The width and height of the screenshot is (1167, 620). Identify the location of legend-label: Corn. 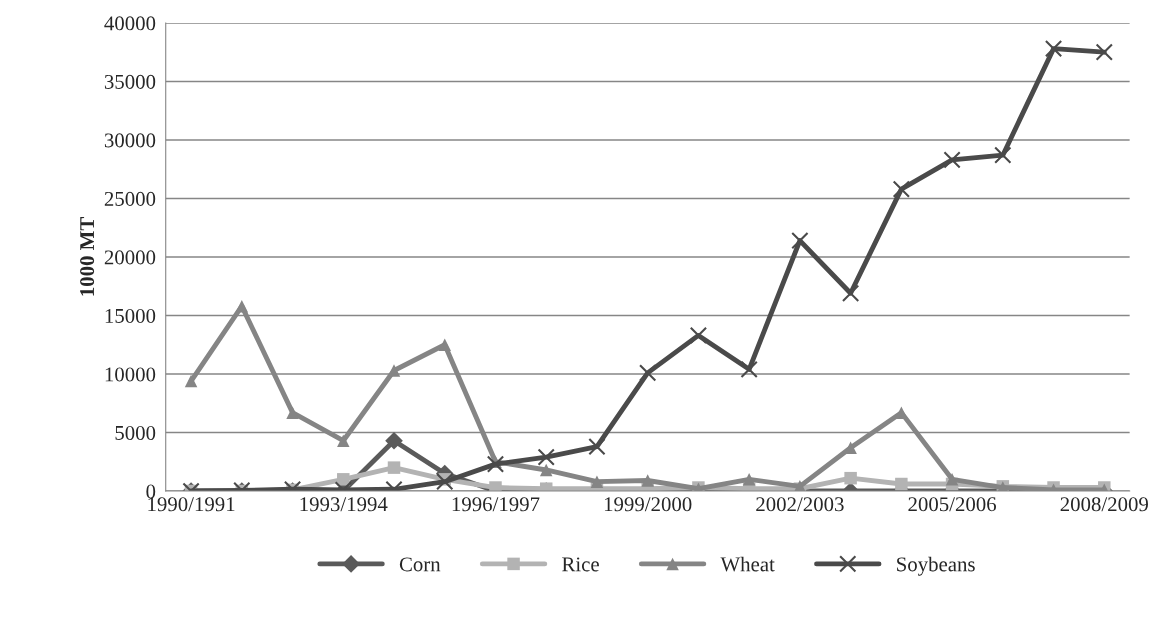
(420, 564).